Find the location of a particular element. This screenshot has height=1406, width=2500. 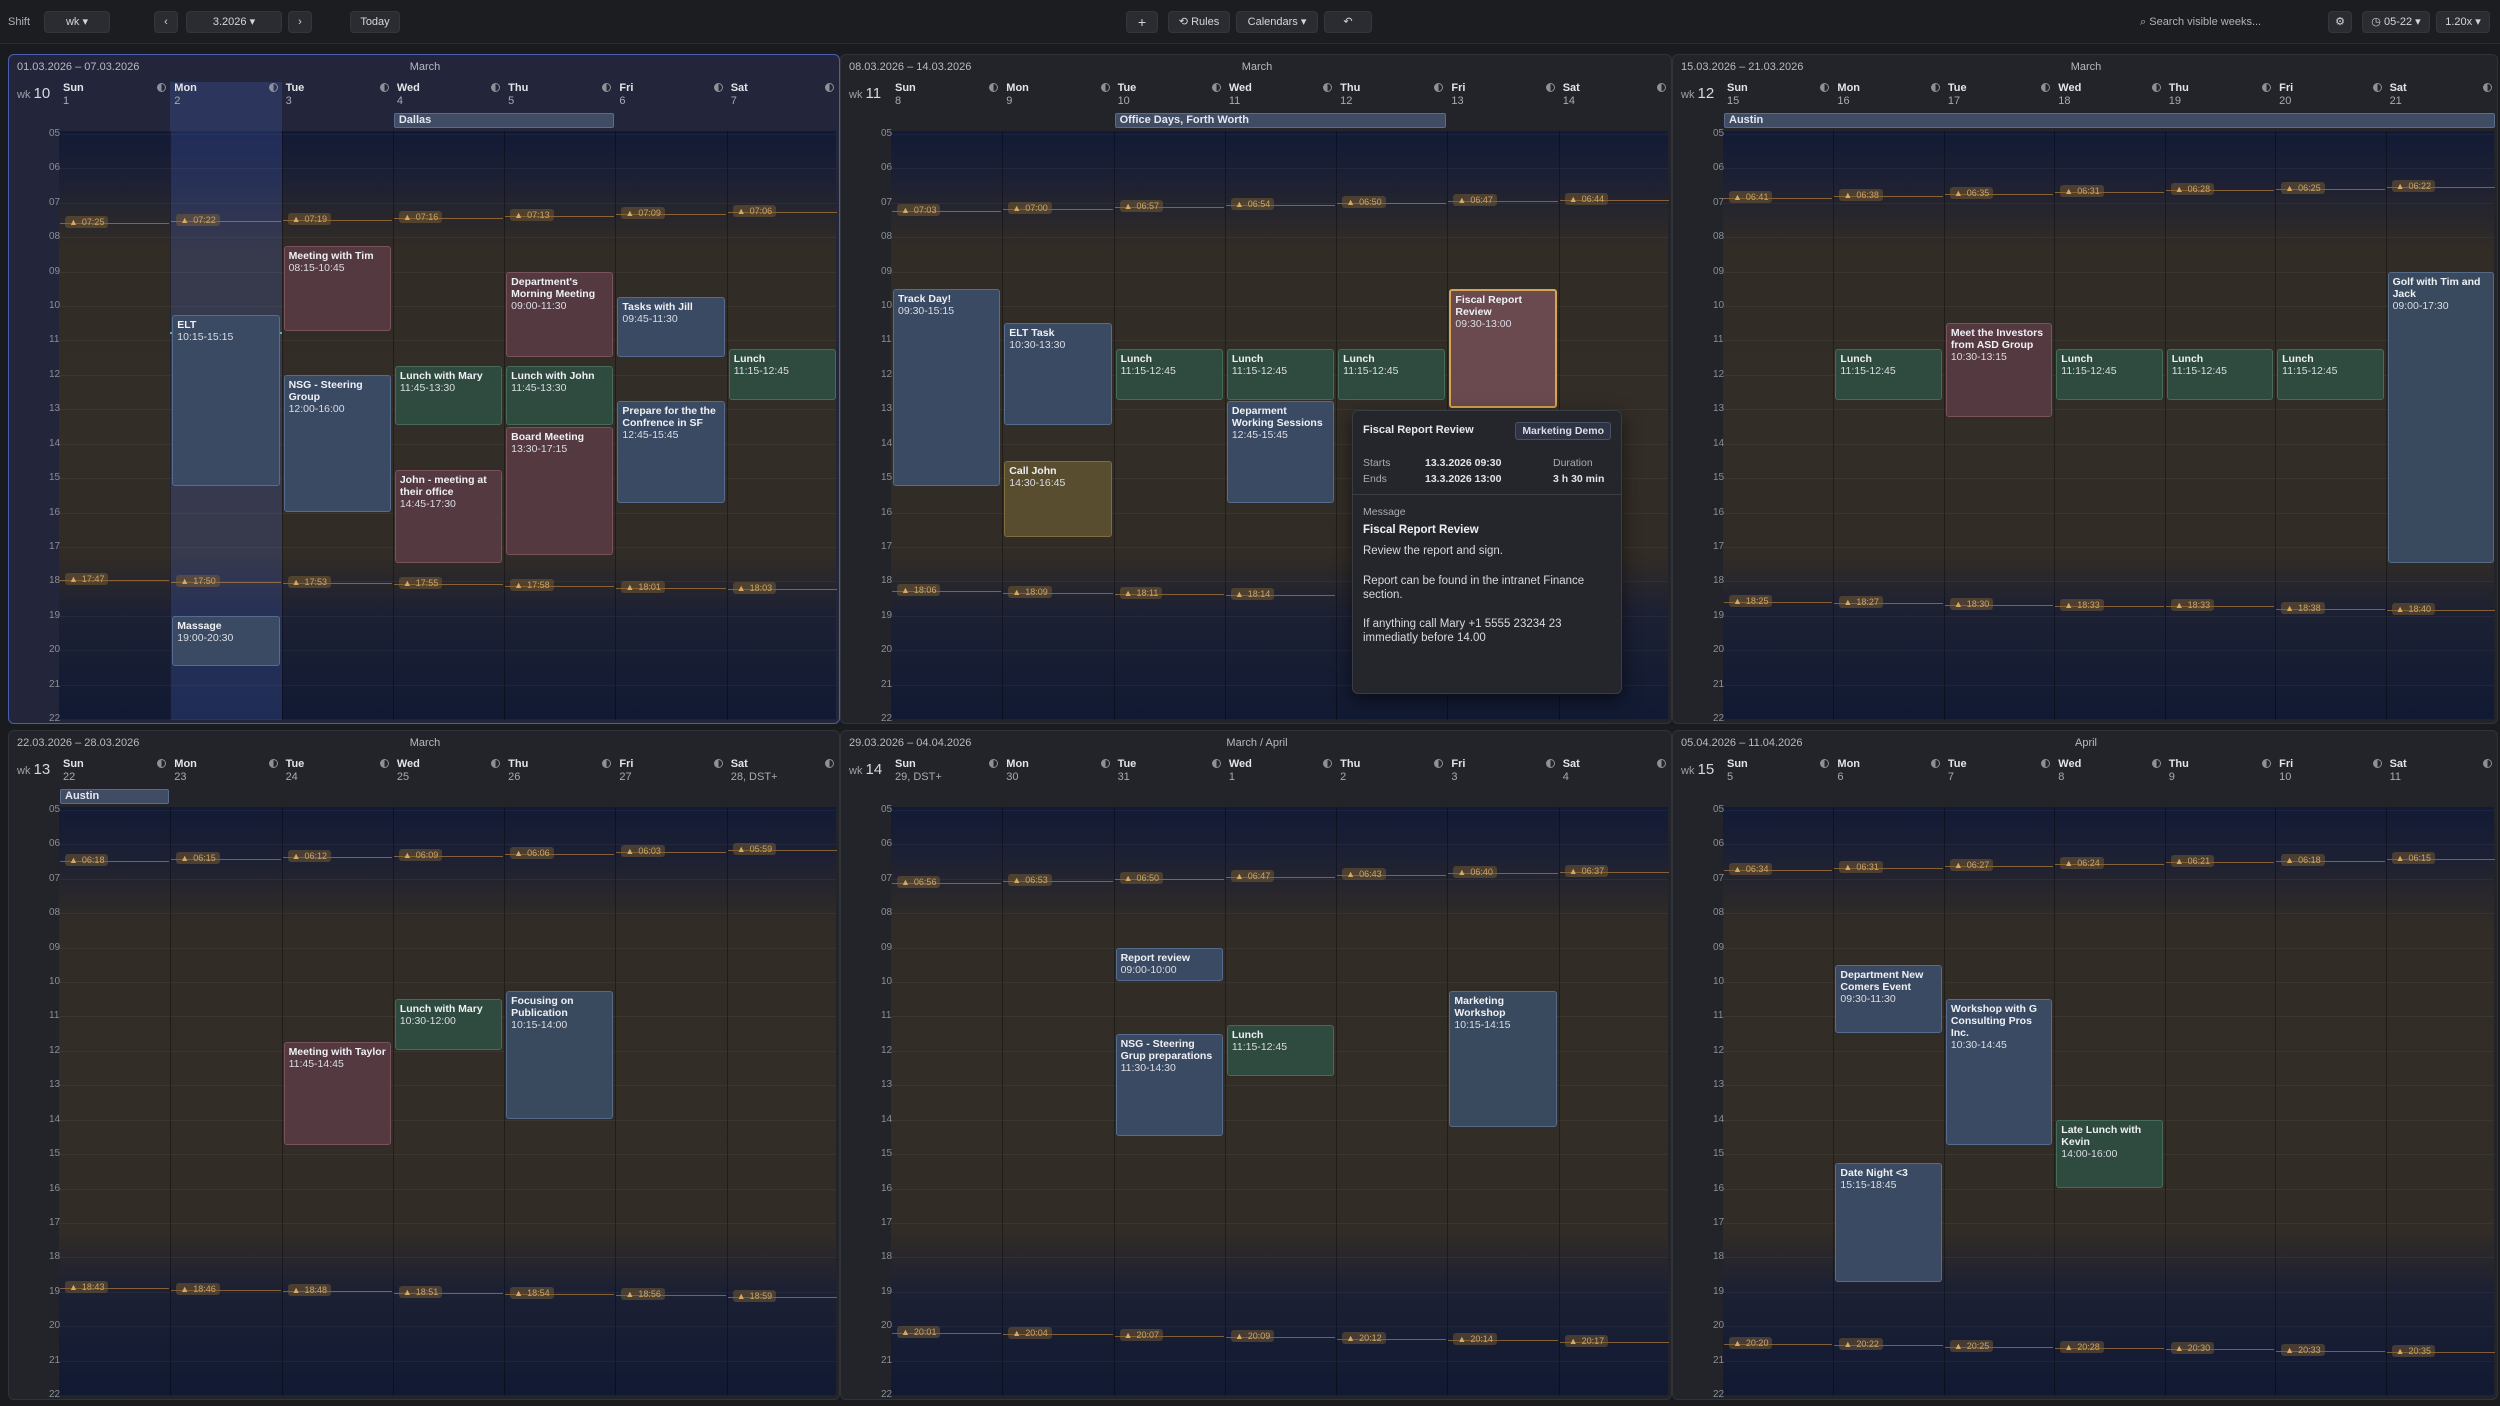

day-header: Fri 6 is located at coordinates (670, 97).